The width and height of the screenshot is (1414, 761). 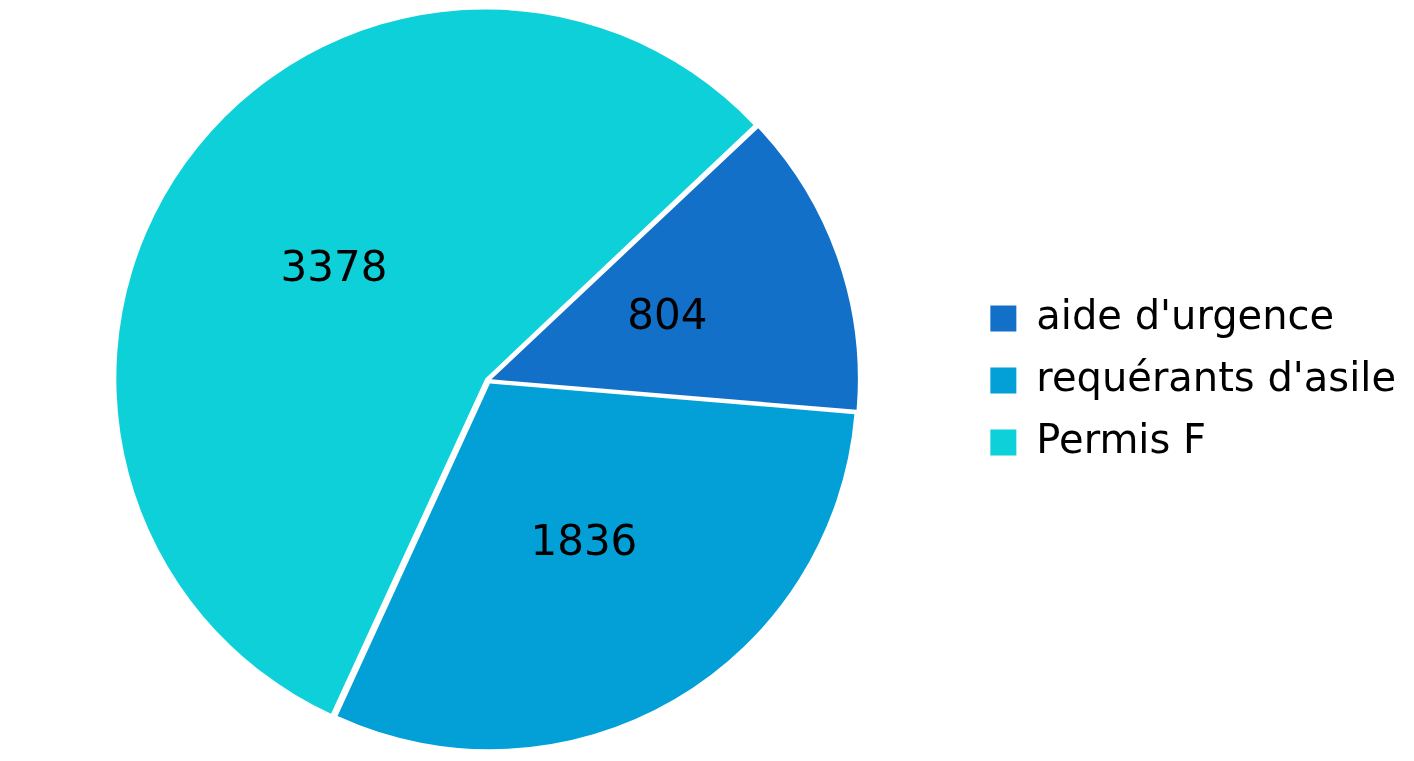 I want to click on legend-label: Permis F, so click(x=1121, y=438).